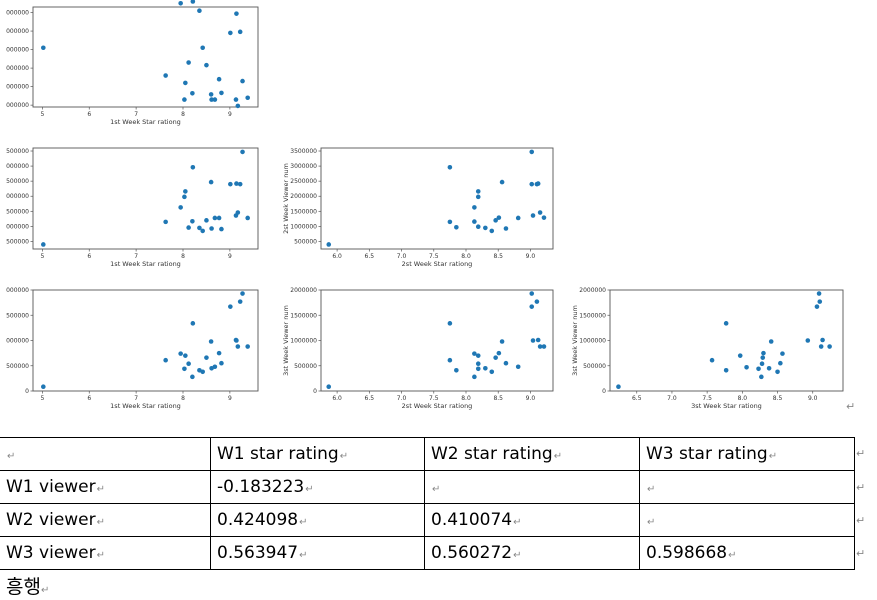  I want to click on table-row: W3 viewer↵ 0.563947↵ 0.560272↵ 0.598668↵, so click(427, 553).